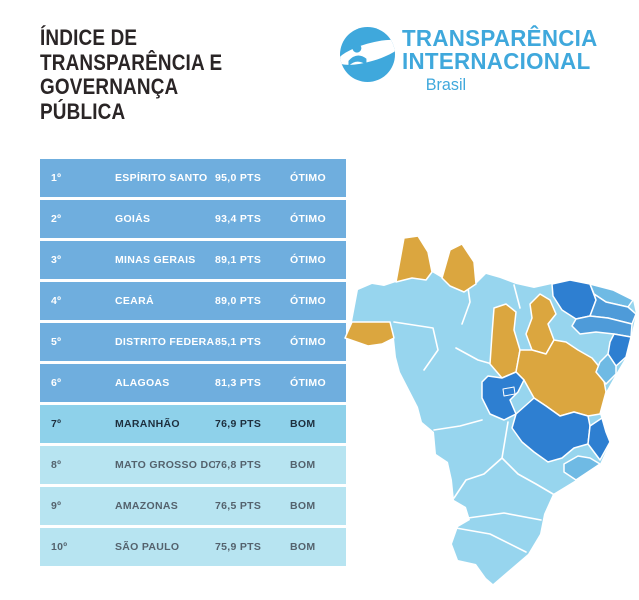 Image resolution: width=639 pixels, height=600 pixels. I want to click on state-distrito-federal, so click(509, 391).